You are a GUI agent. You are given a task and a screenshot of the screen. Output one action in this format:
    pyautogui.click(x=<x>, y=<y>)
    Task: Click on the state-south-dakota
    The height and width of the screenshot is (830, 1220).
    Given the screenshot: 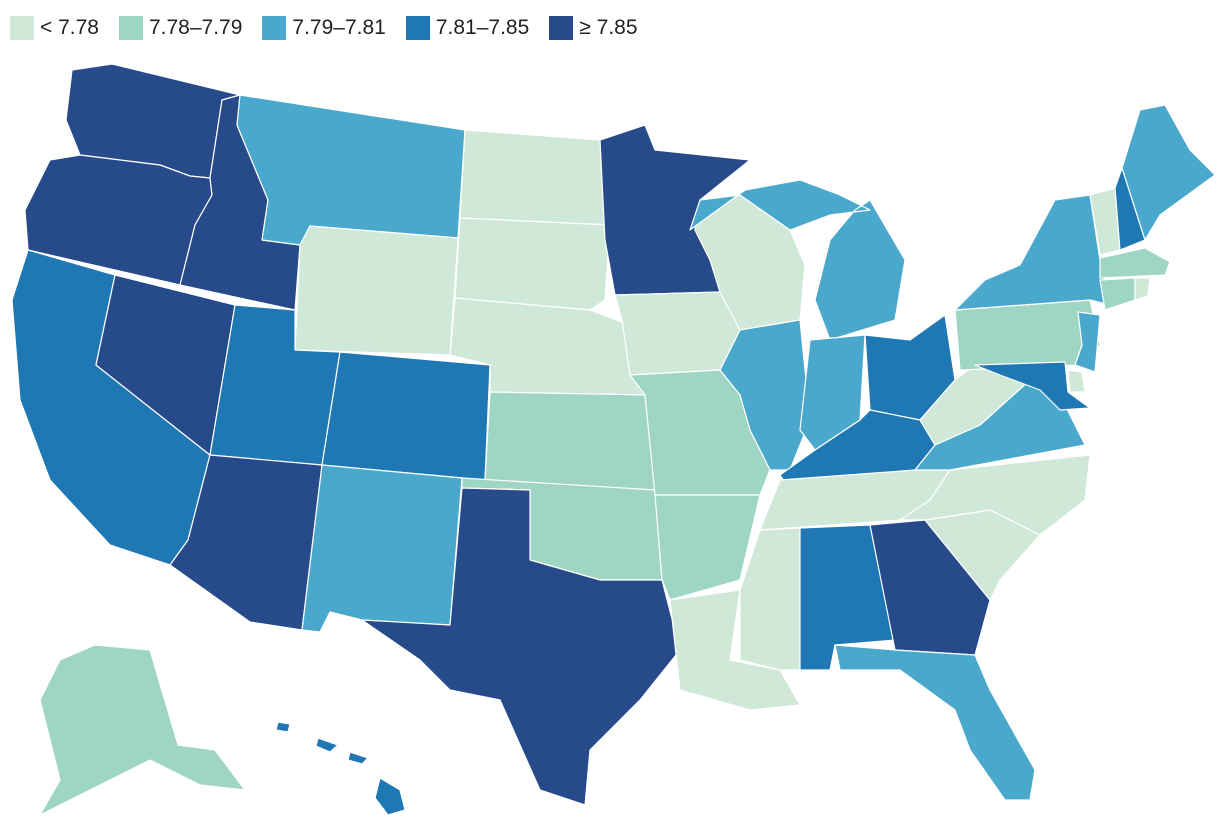 What is the action you would take?
    pyautogui.click(x=532, y=264)
    